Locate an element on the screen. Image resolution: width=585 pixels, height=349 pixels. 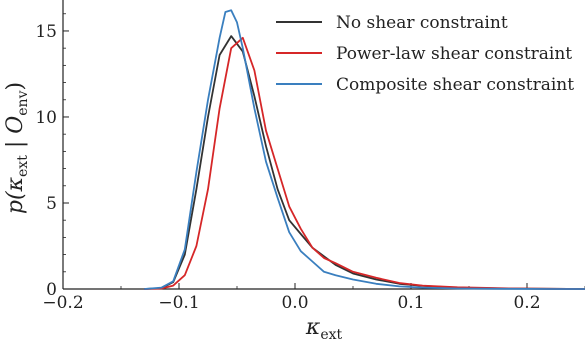
y-tick-label: 5 is located at coordinates (51, 204).